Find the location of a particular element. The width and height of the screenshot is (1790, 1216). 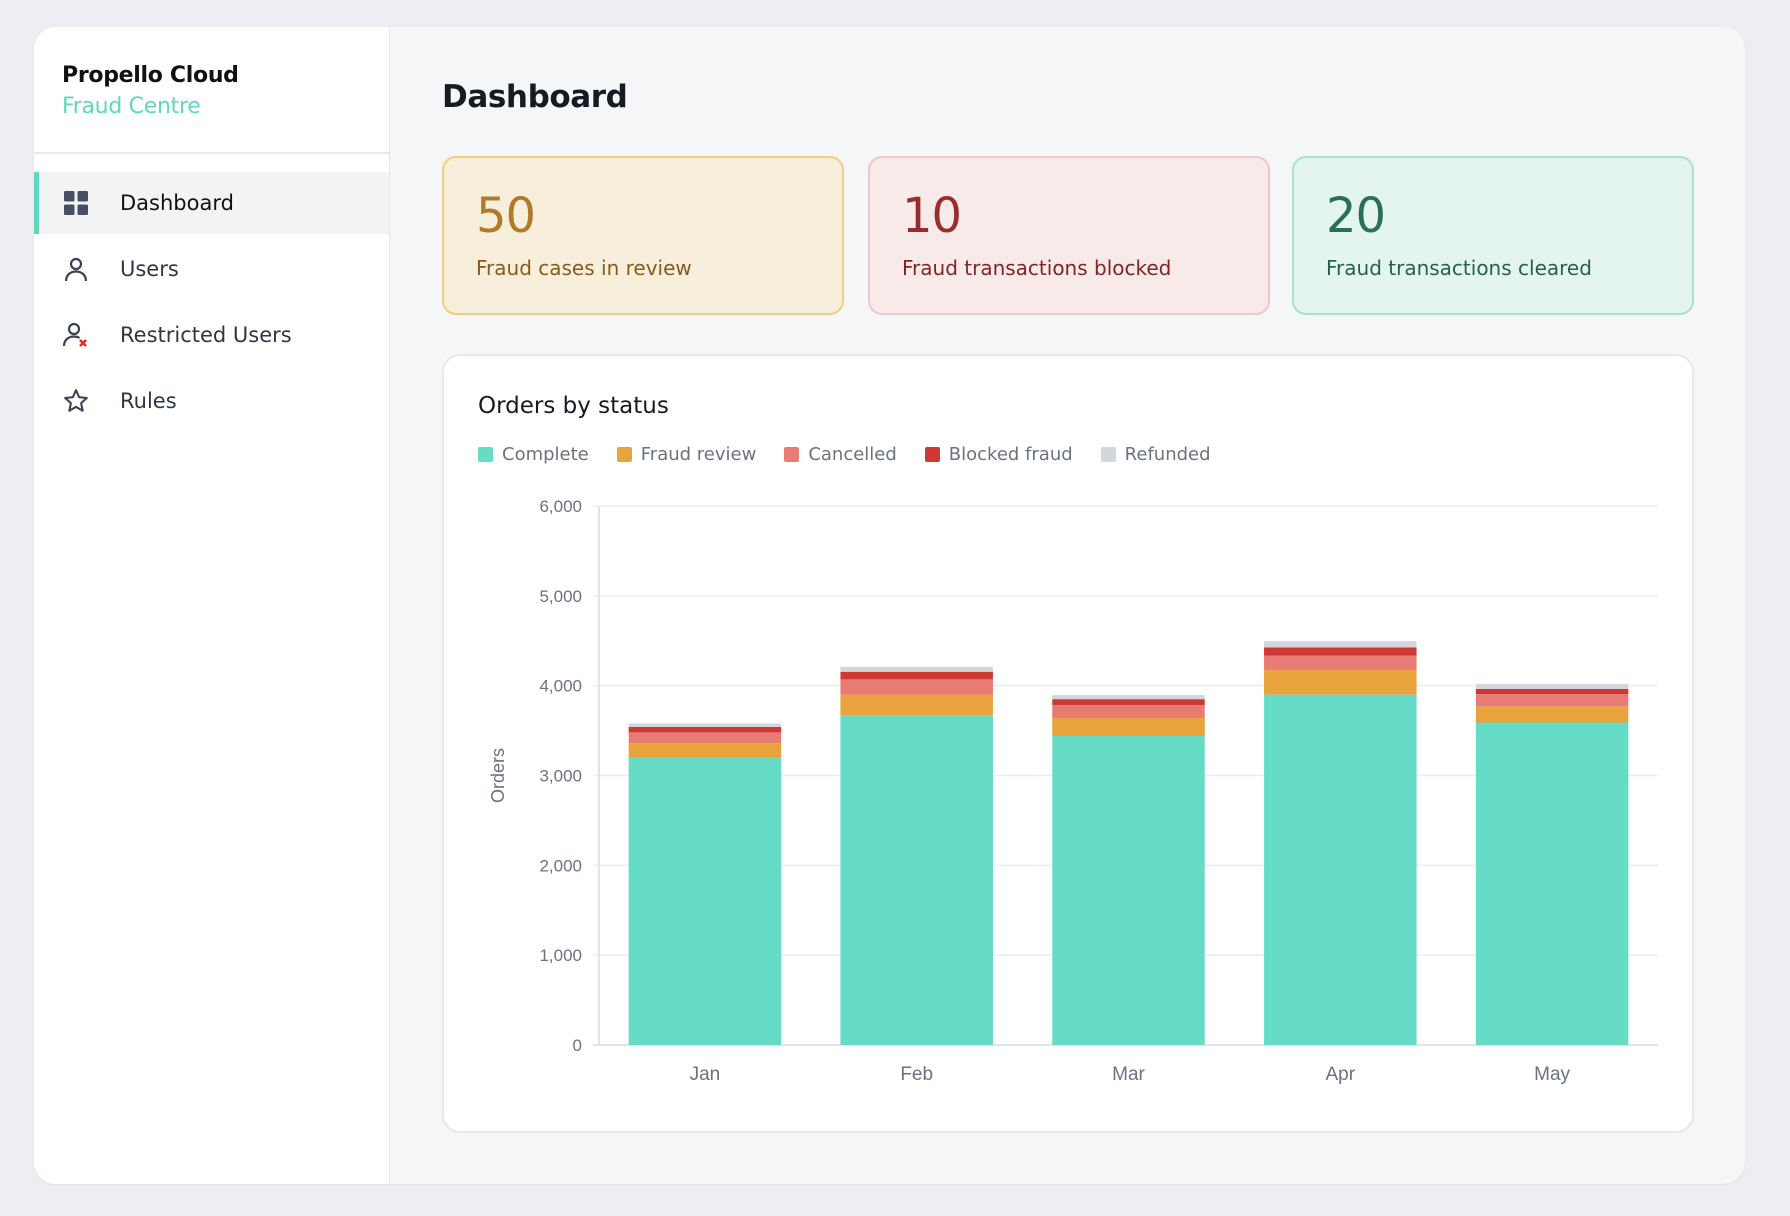

y-tick-label: 3,000 is located at coordinates (560, 776).